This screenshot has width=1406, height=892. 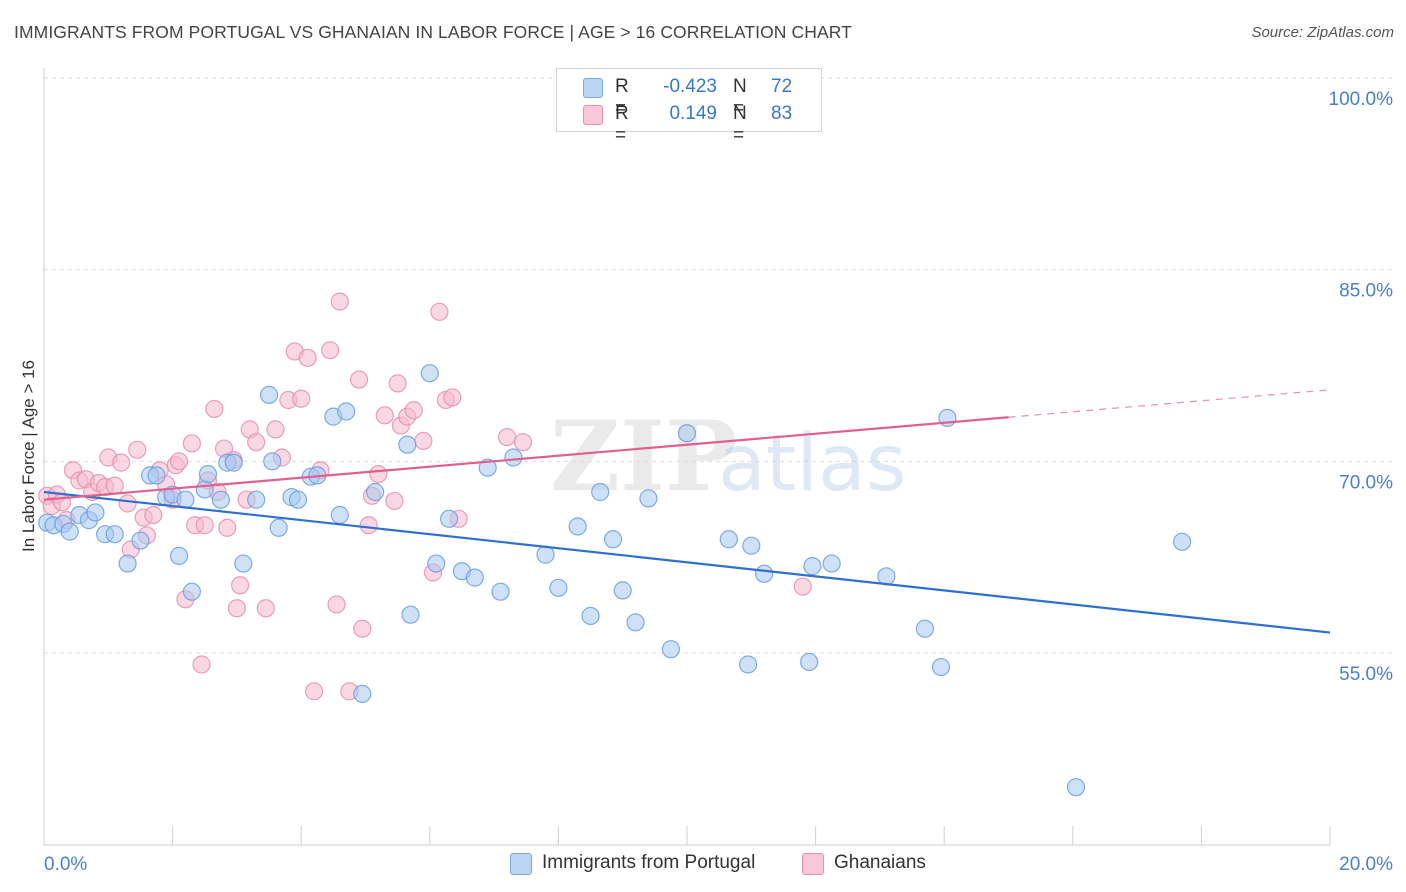 I want to click on trend-line-ghanaians, so click(x=526, y=458).